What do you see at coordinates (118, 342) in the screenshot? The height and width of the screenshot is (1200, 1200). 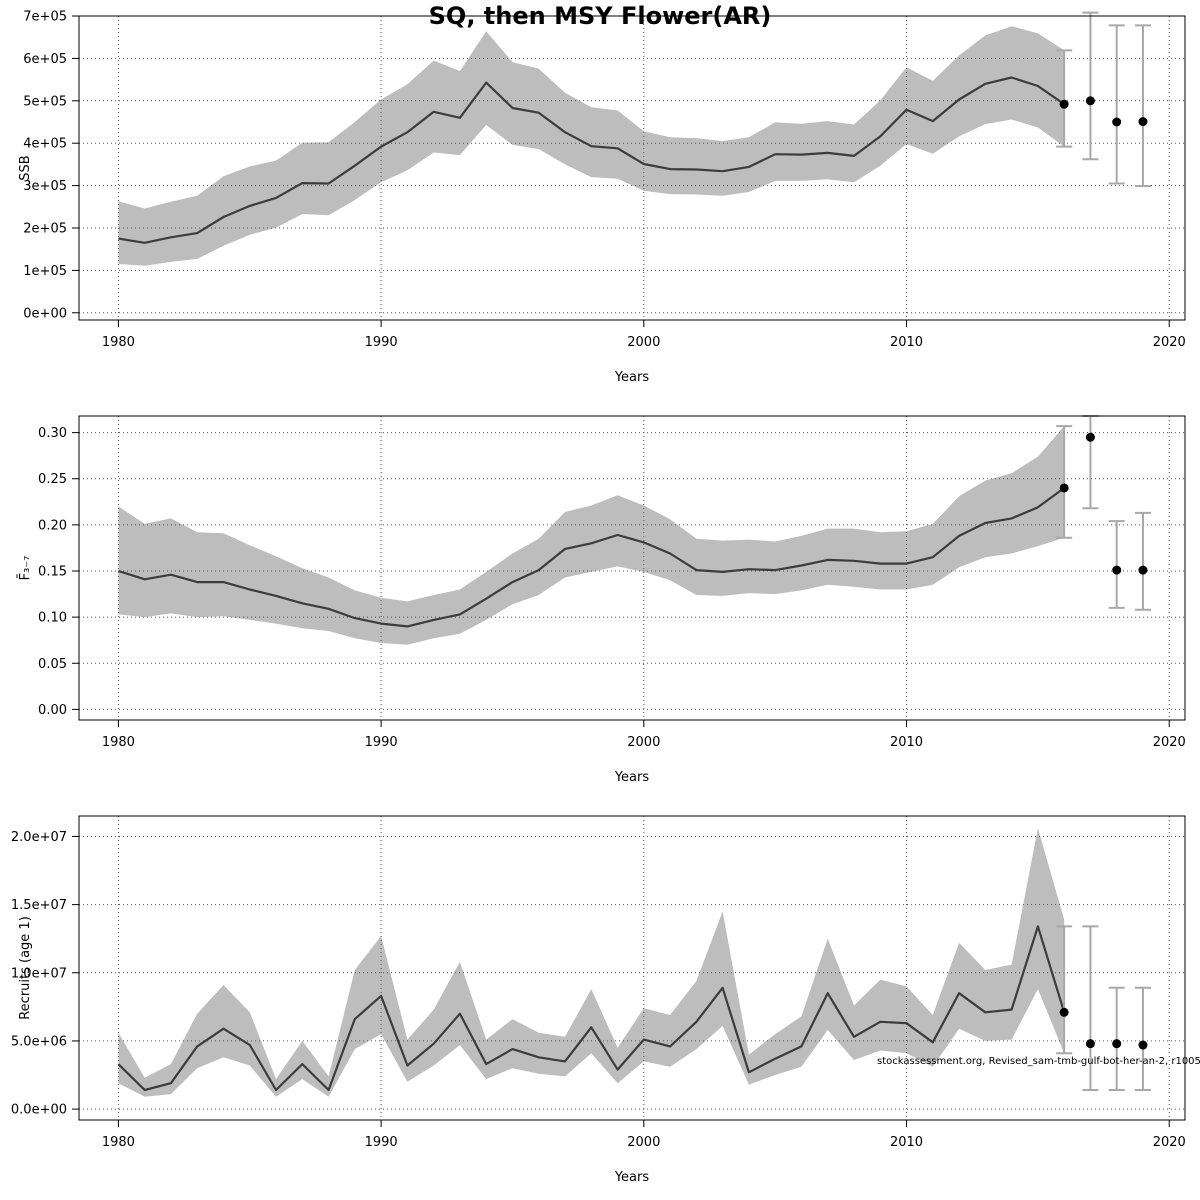 I see `ssb-xtick-label-0: 1980` at bounding box center [118, 342].